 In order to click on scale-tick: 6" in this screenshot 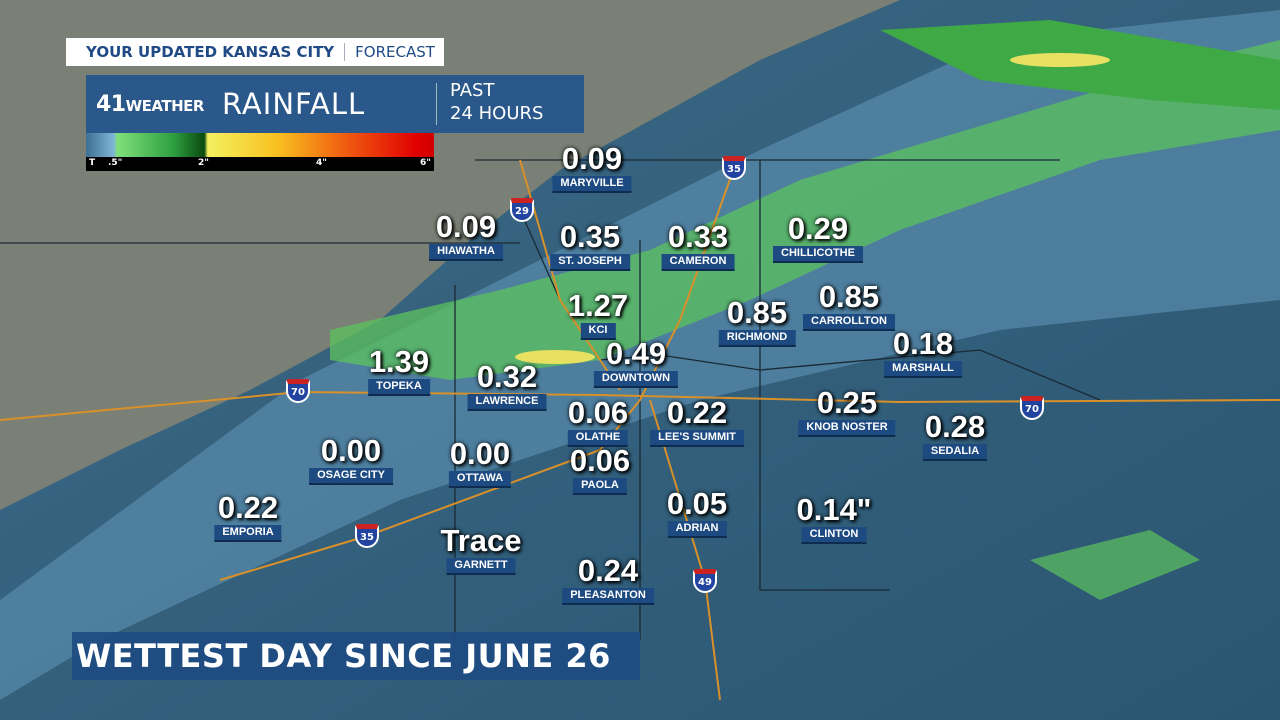, I will do `click(425, 163)`.